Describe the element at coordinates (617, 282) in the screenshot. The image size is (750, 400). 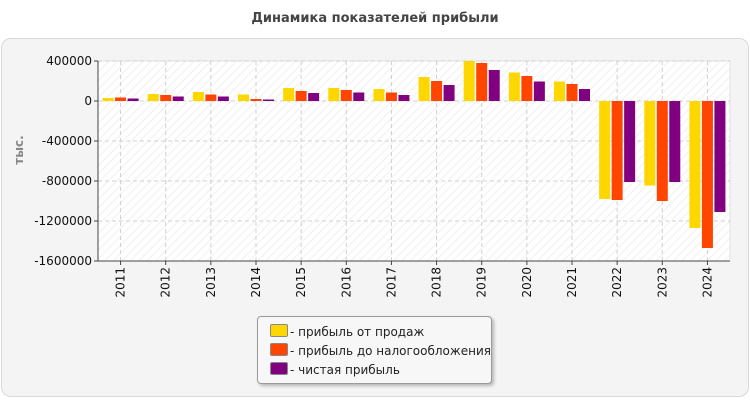
I see `x-tick-label: 2022` at that location.